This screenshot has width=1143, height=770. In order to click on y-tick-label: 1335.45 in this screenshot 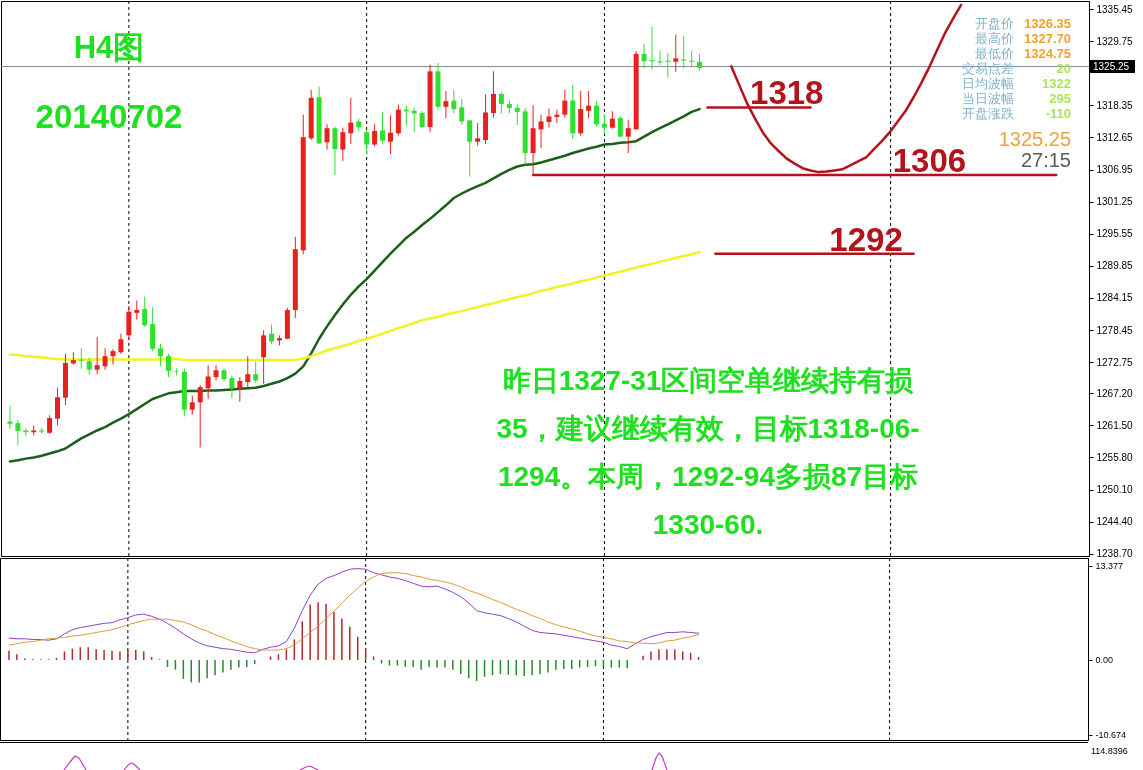, I will do `click(1115, 9)`.